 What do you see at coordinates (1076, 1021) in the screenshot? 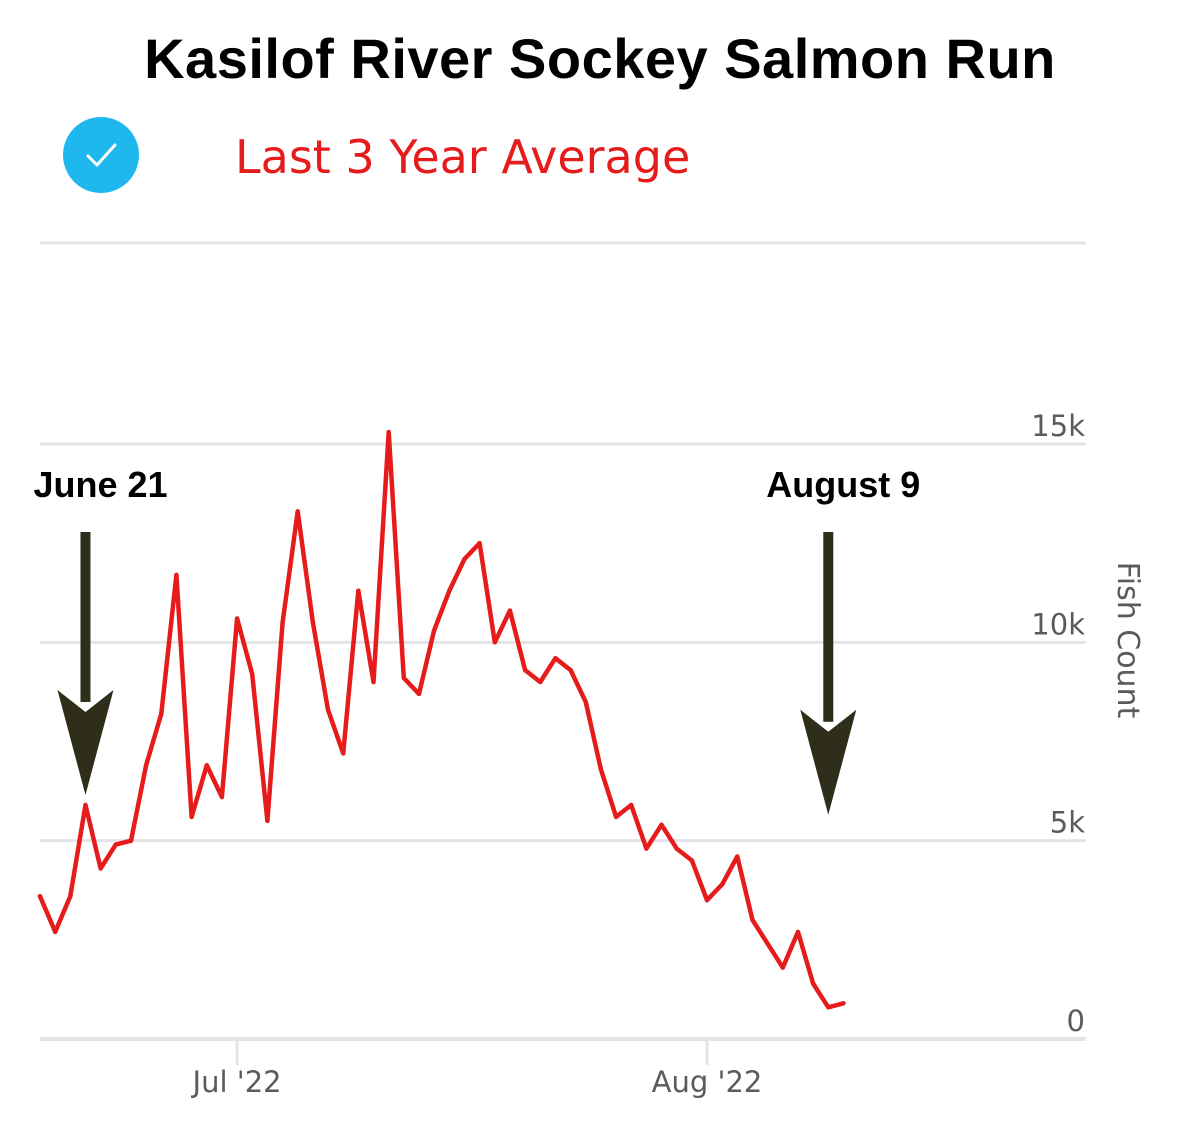
I see `y-tick-label: 0` at bounding box center [1076, 1021].